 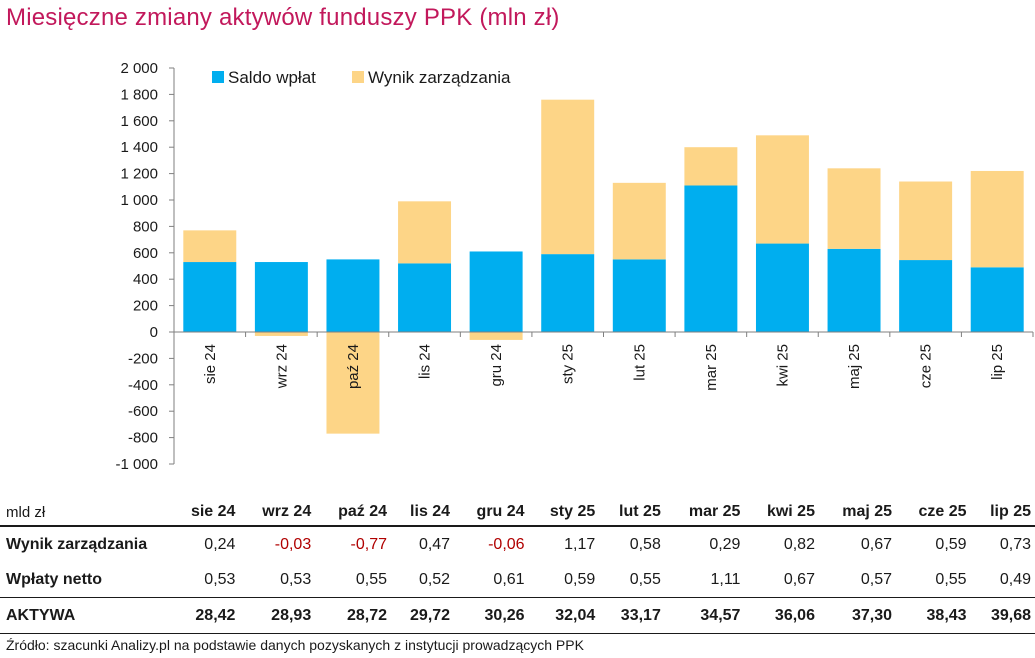 What do you see at coordinates (946, 615) in the screenshot?
I see `table-cell: 38,43` at bounding box center [946, 615].